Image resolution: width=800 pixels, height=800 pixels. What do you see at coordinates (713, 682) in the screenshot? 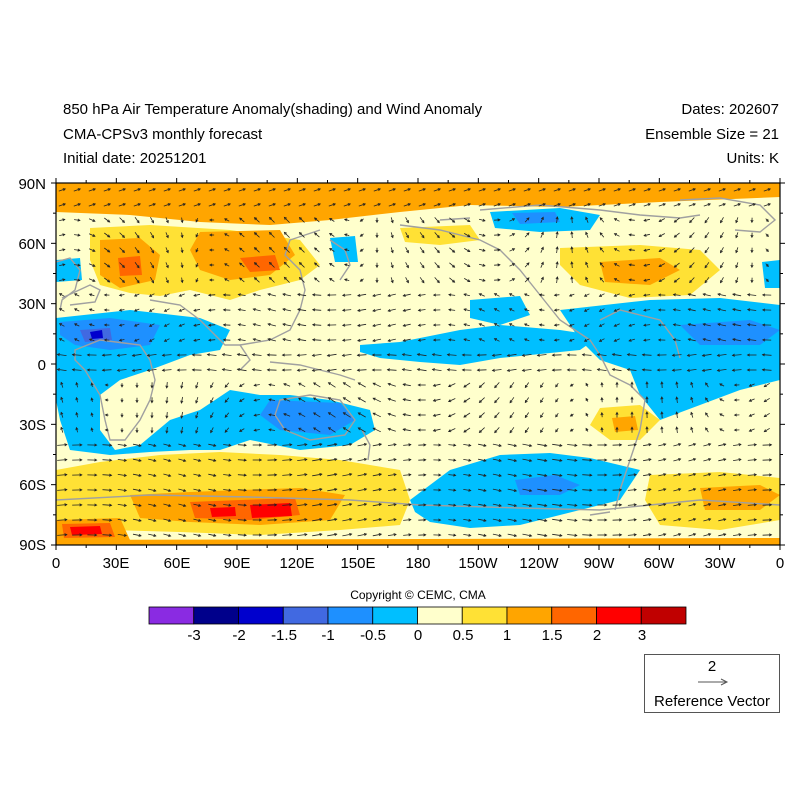
I see `reference-arrow-icon` at bounding box center [713, 682].